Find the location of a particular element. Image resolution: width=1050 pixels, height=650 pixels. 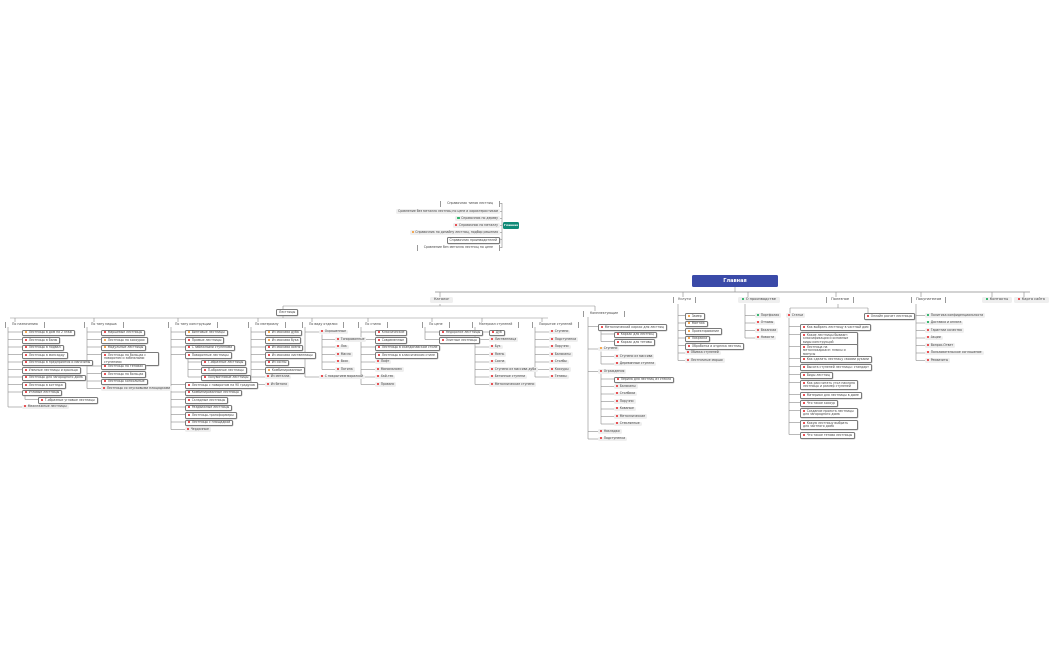

sitemap-node: Масло is located at coordinates (344, 354).